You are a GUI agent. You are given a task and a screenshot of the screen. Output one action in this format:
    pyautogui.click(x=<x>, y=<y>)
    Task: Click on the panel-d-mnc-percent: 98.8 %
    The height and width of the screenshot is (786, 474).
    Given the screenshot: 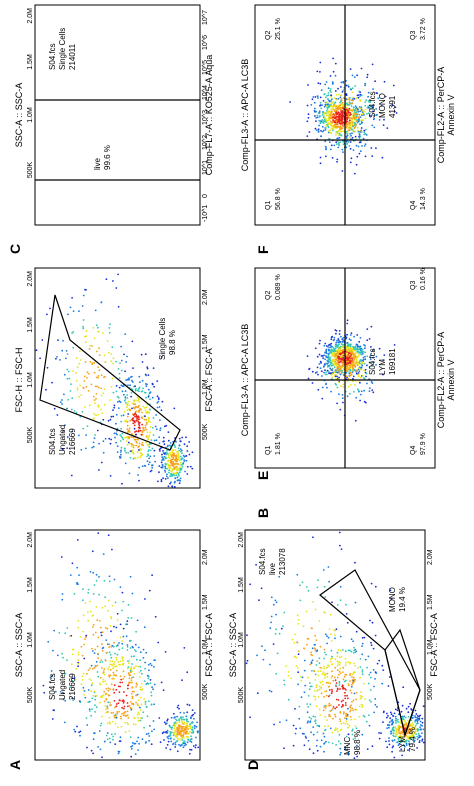 What is the action you would take?
    pyautogui.click(x=357, y=742)
    